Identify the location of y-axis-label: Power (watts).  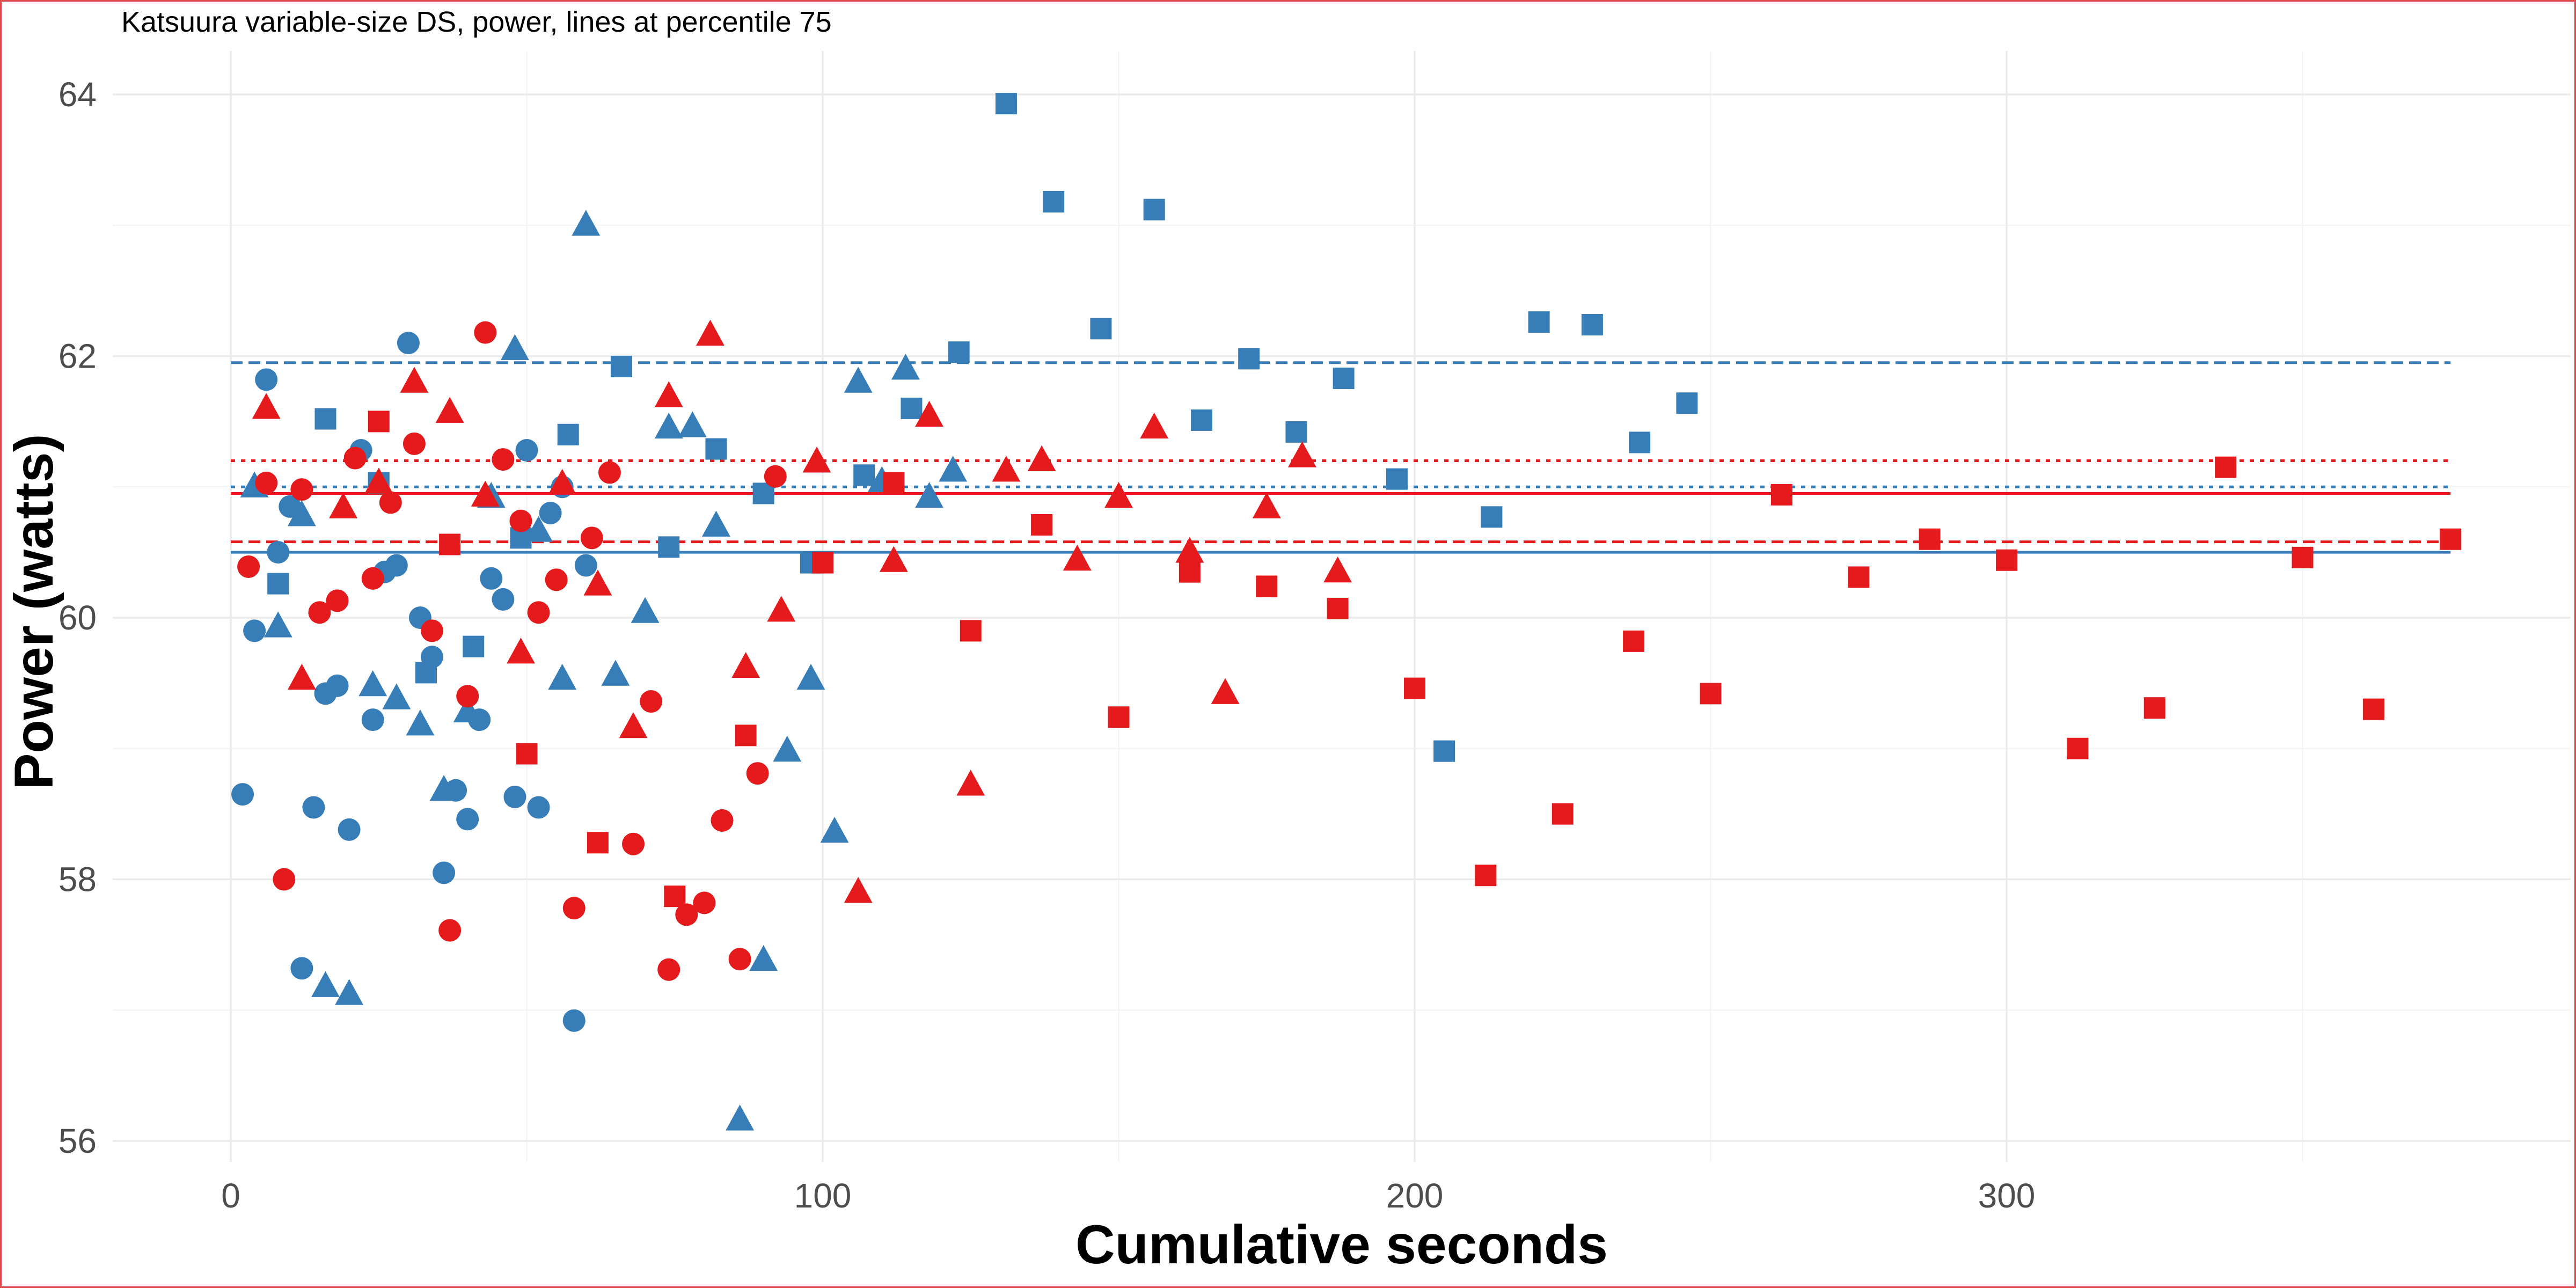
(33, 611).